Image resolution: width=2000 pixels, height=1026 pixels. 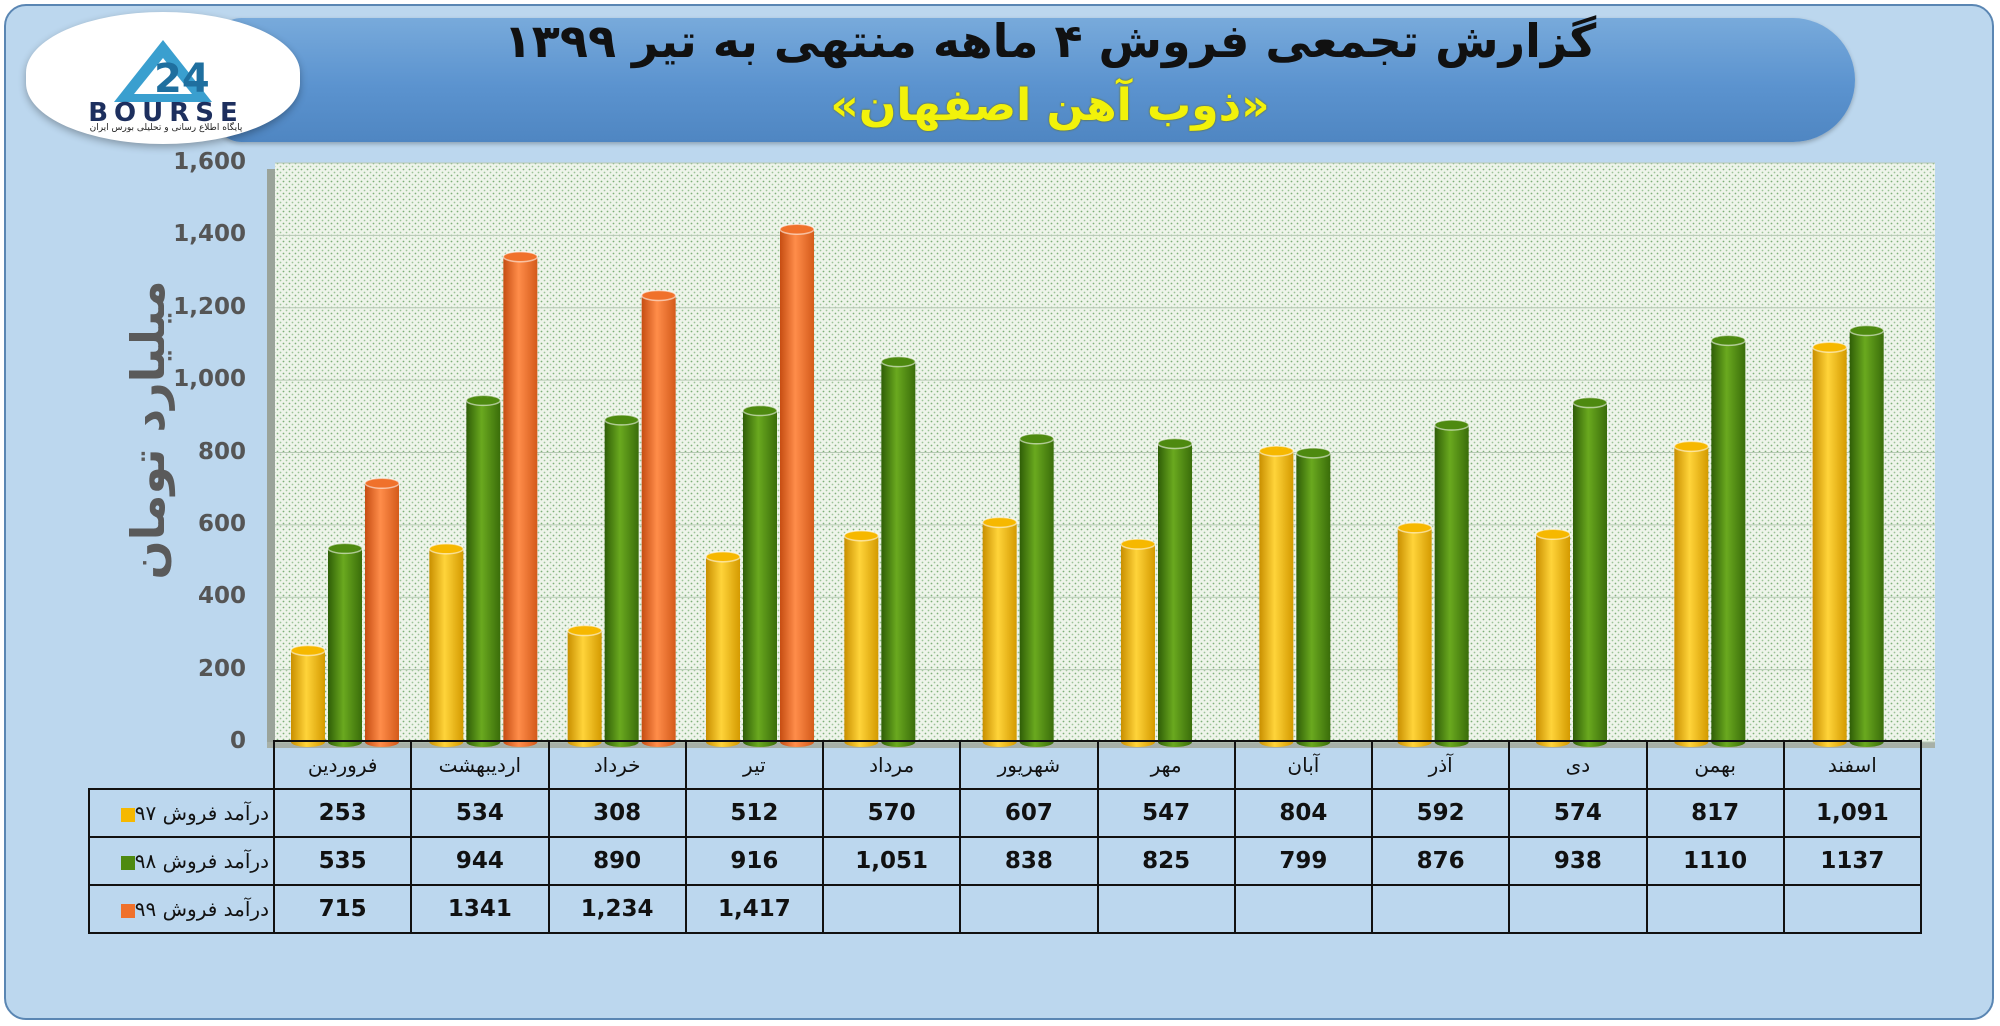 I want to click on y-tick-label: 400, so click(x=221, y=596).